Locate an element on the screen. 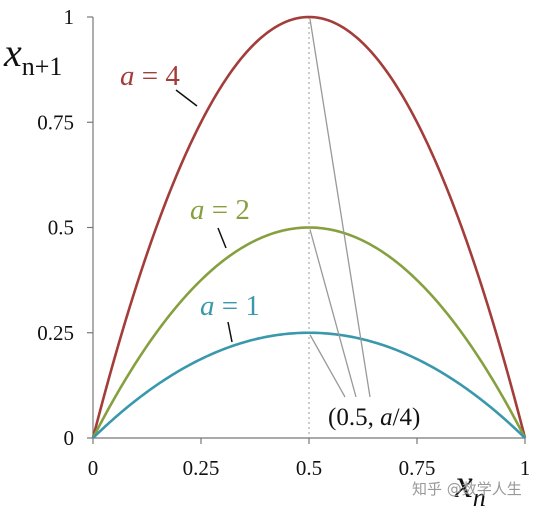 This screenshot has width=541, height=513. x-axis-subscript: n is located at coordinates (479, 495).